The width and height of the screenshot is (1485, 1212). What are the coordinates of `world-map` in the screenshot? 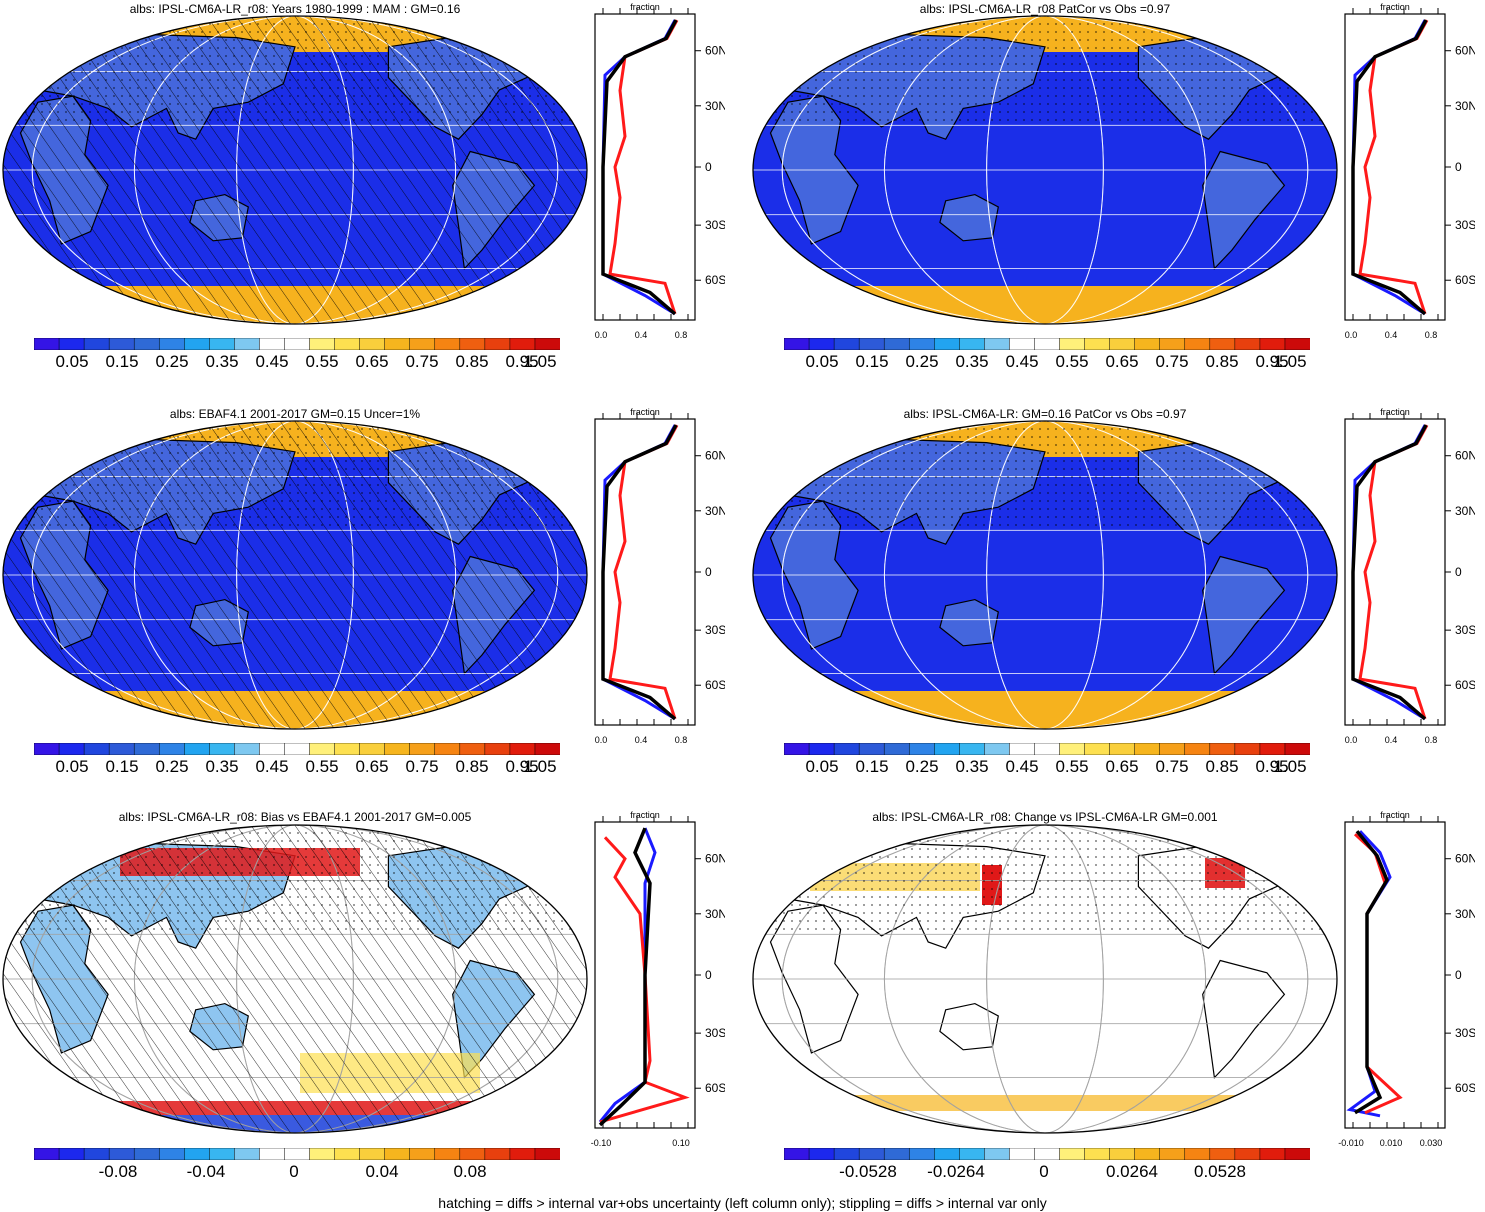 It's located at (295, 575).